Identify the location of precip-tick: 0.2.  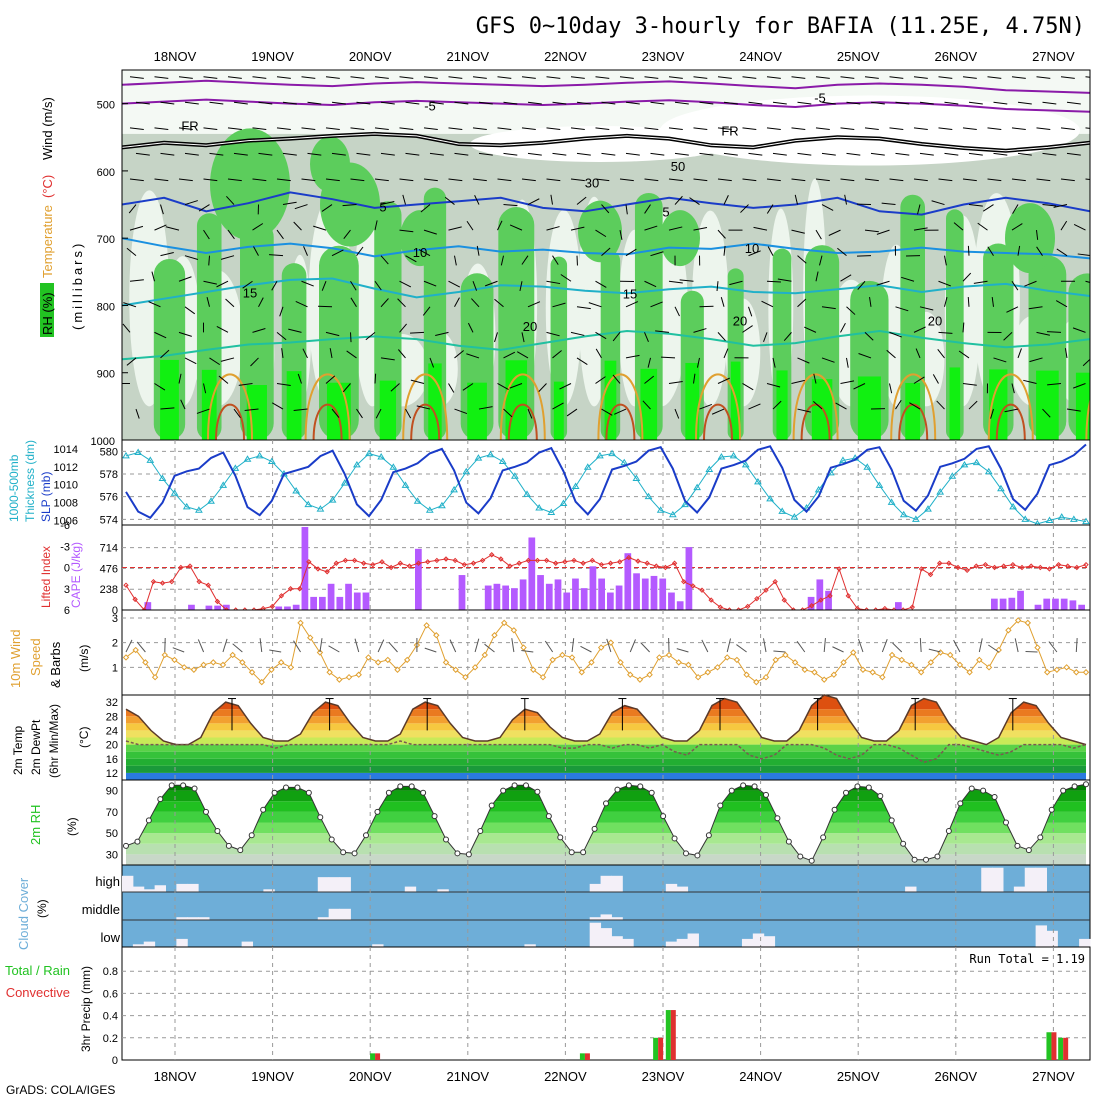
(110, 1039).